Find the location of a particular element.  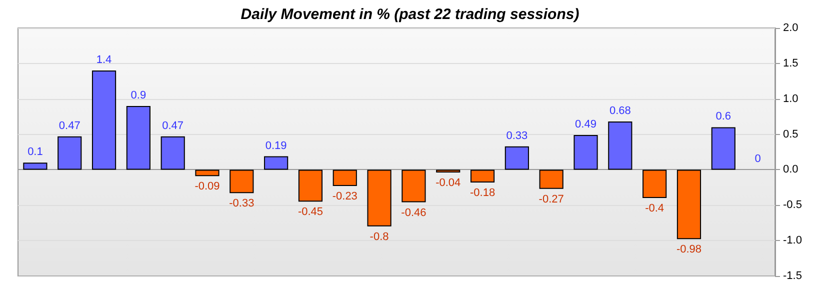

data-label: -0.98 is located at coordinates (689, 250).